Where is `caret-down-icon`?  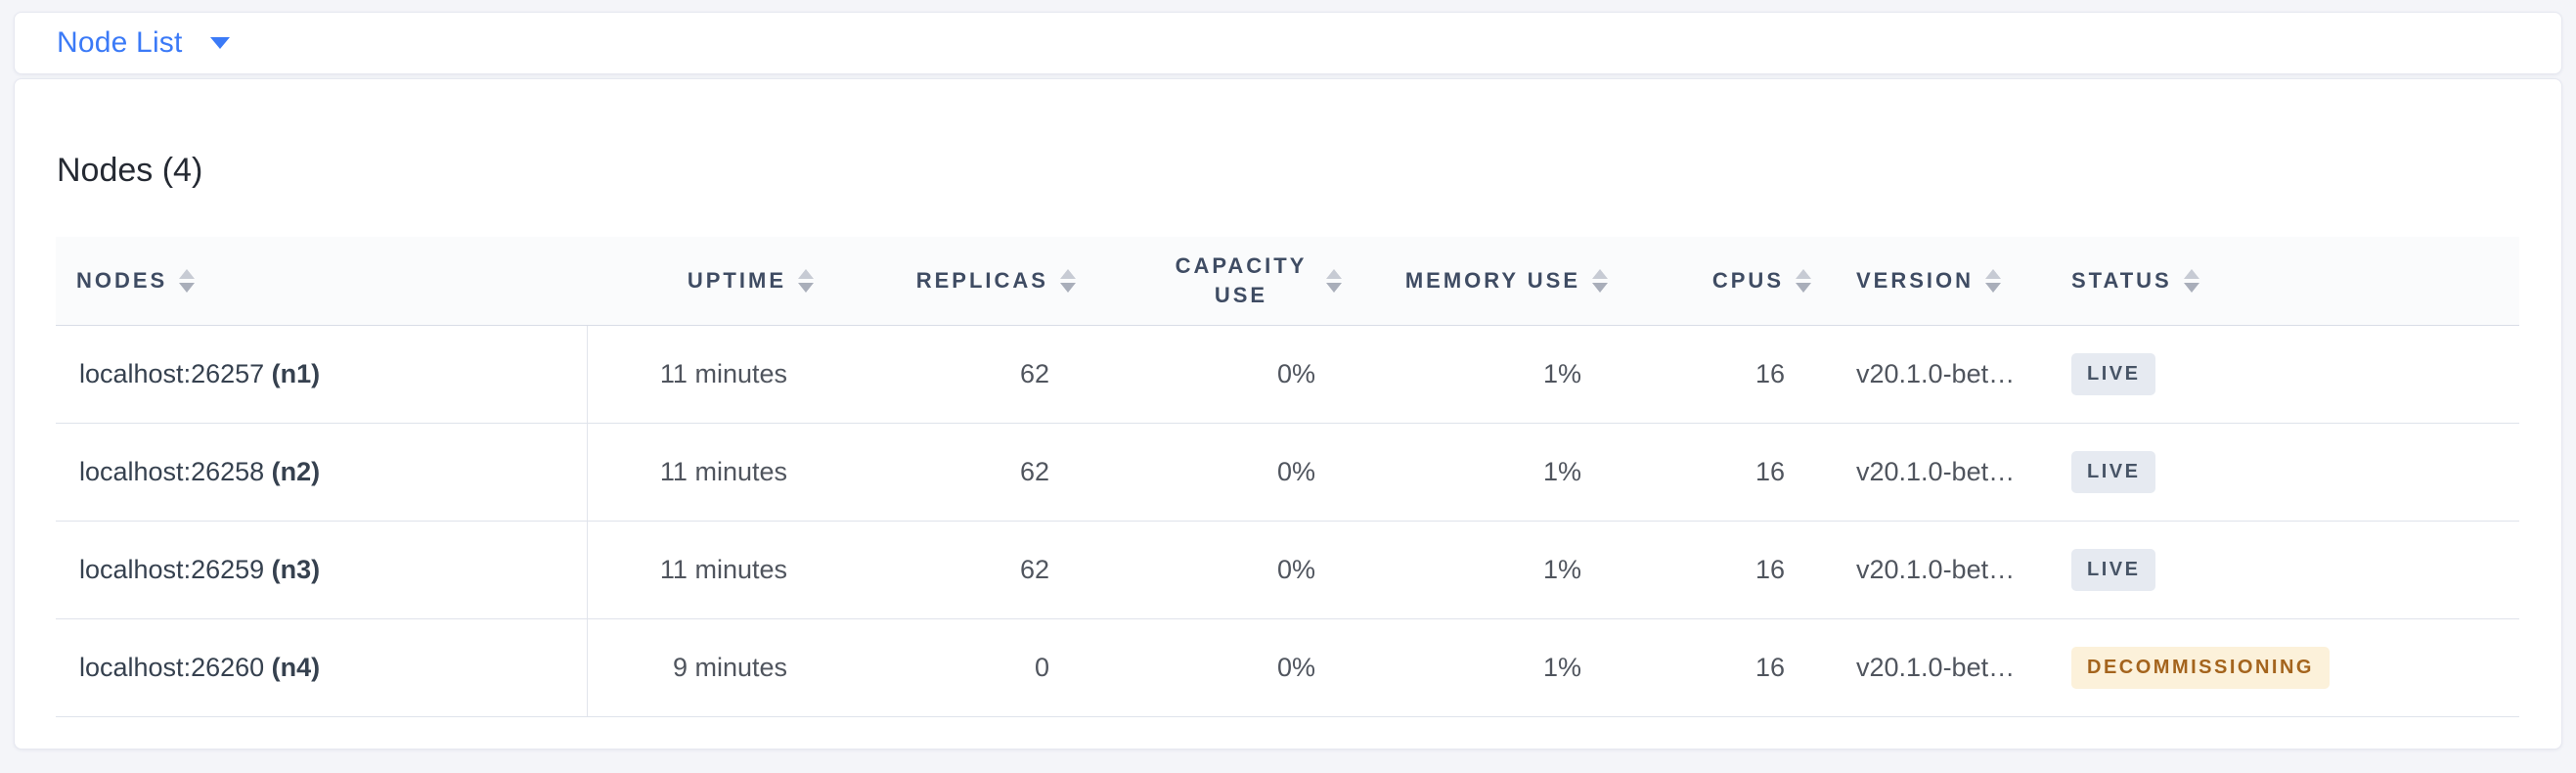
caret-down-icon is located at coordinates (219, 43).